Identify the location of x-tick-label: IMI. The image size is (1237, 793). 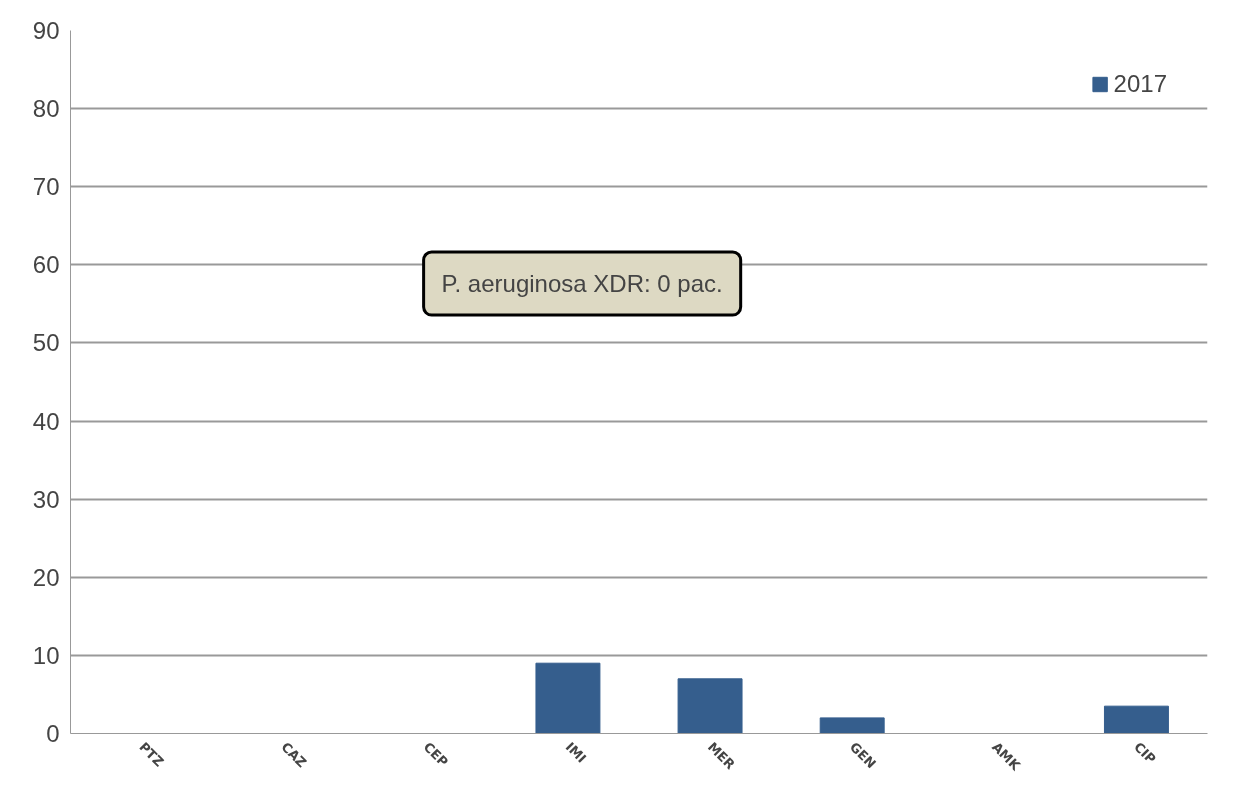
(576, 752).